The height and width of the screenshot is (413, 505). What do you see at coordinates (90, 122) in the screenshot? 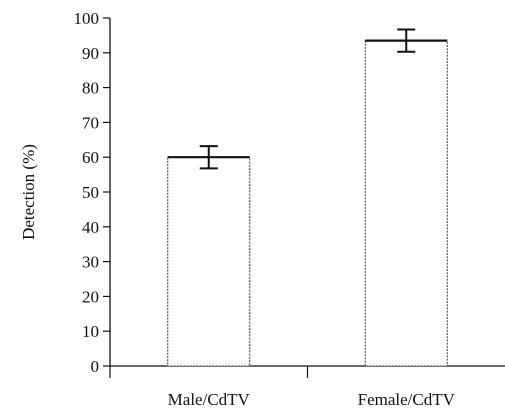
I see `y-tick-label: 70` at bounding box center [90, 122].